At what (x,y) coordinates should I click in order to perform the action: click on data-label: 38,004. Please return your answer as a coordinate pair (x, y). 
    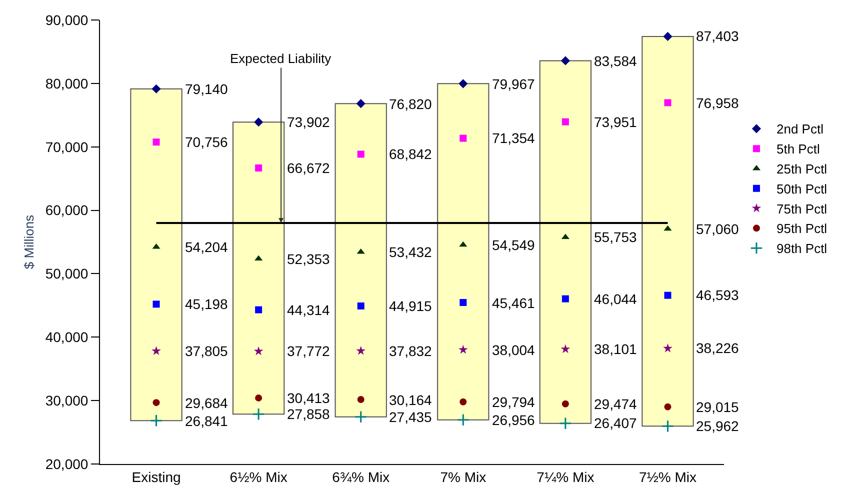
    Looking at the image, I should click on (514, 350).